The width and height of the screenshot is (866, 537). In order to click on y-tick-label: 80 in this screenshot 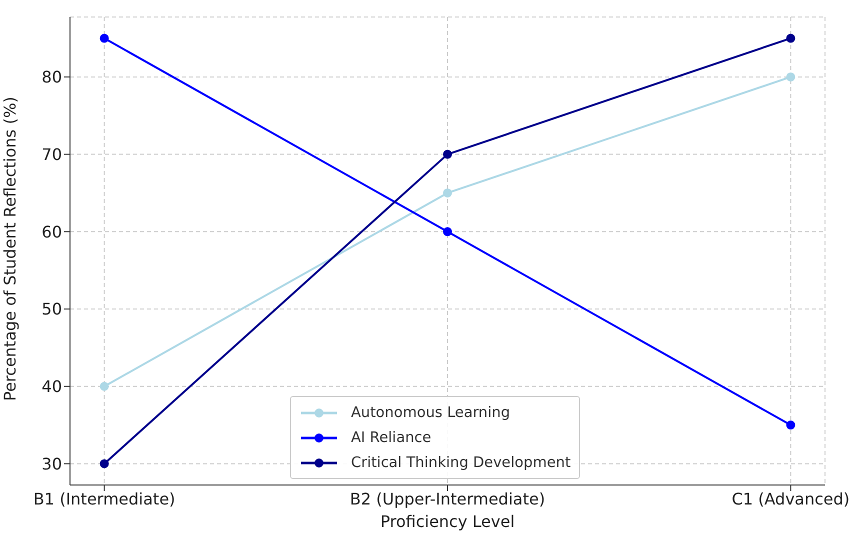, I will do `click(52, 77)`.